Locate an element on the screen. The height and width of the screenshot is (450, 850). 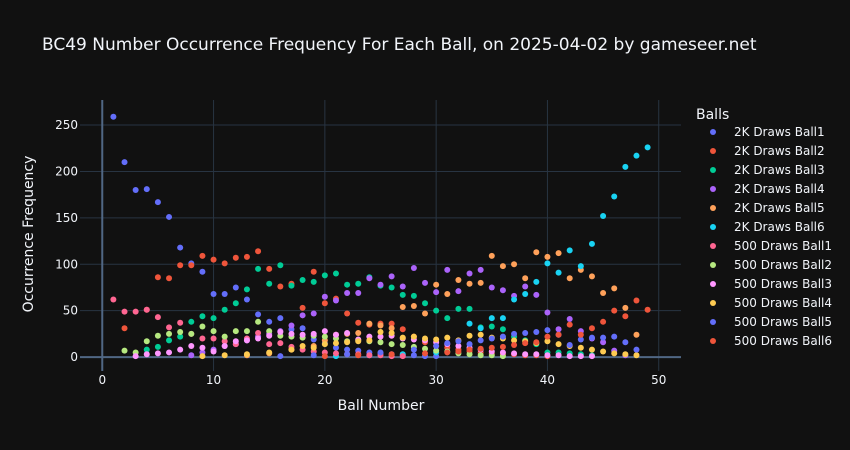
series-points is located at coordinates (408, 311).